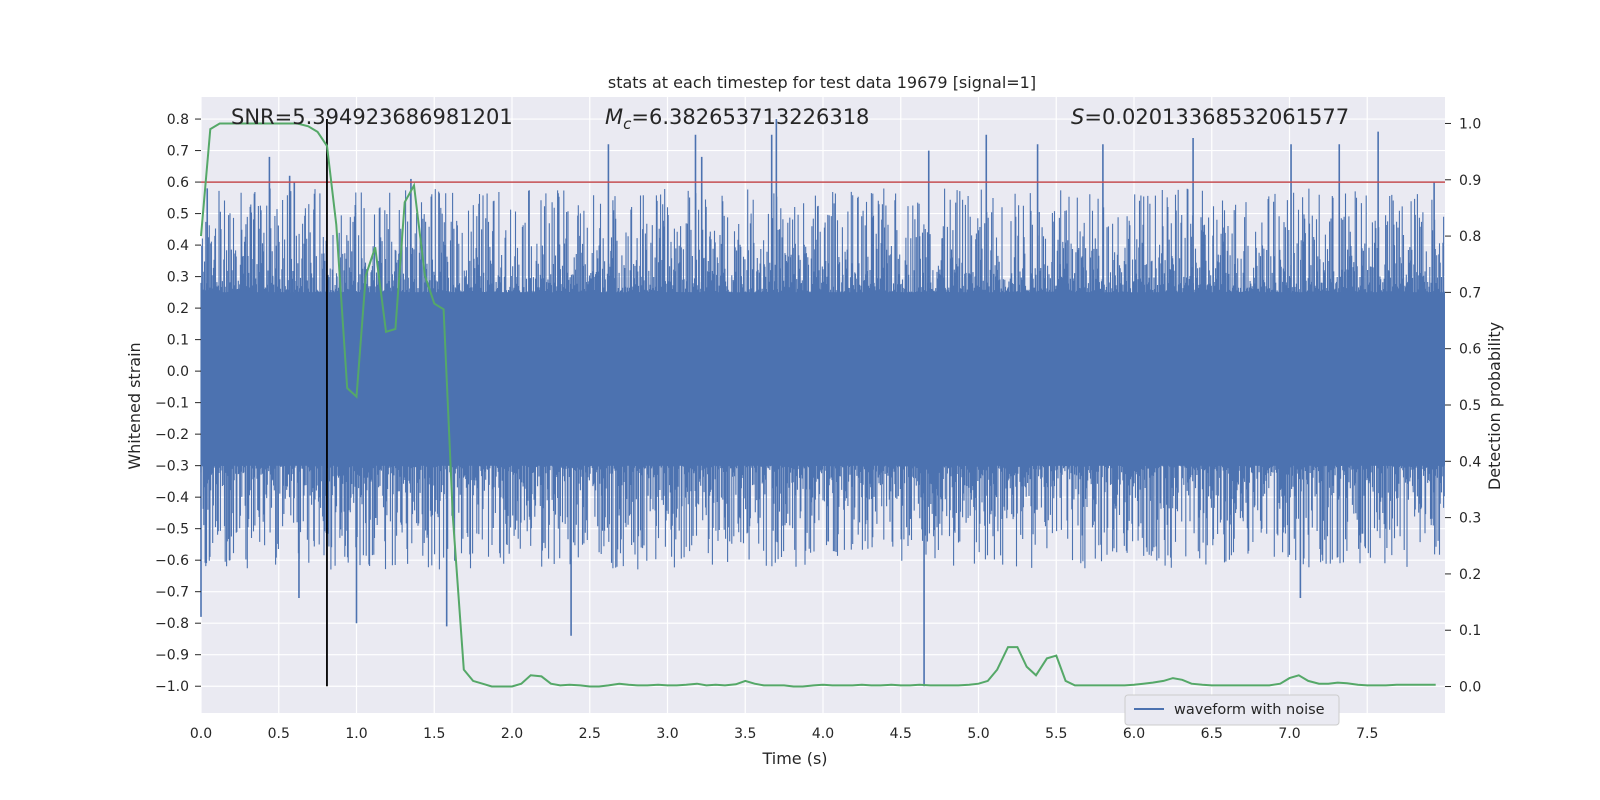  Describe the element at coordinates (1470, 237) in the screenshot. I see `y-right-tick-label-2: 0.8` at that location.